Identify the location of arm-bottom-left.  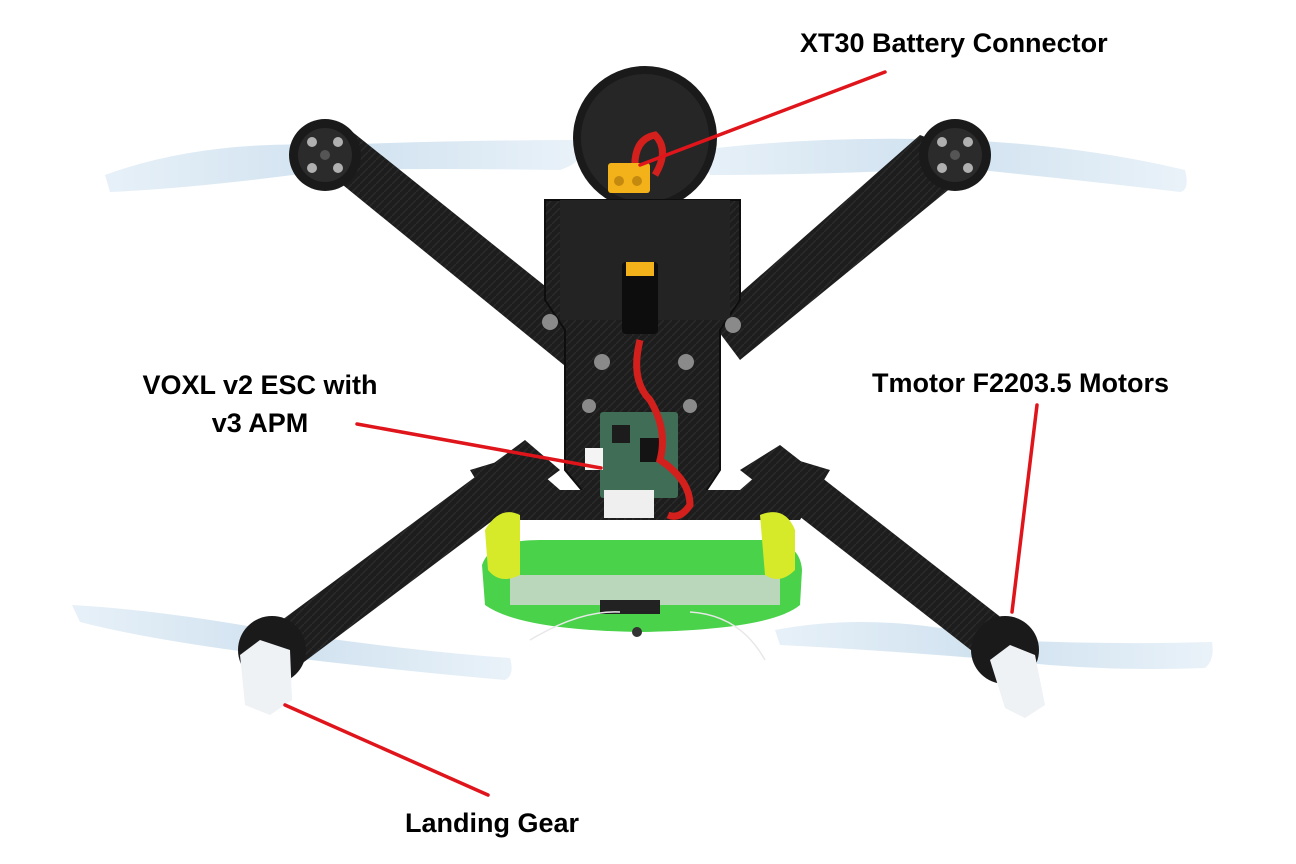
(407, 552).